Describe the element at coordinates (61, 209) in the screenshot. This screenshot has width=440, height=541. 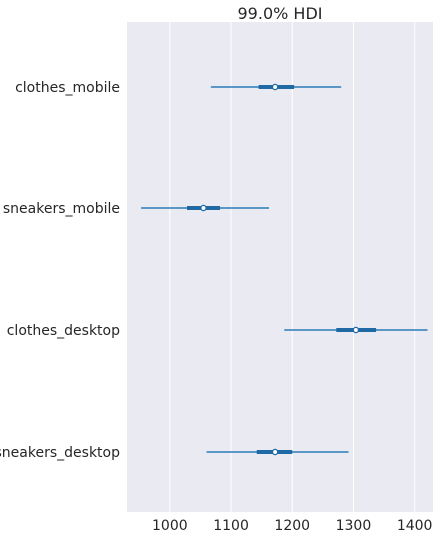
I see `category-label: sneakers_mobile` at that location.